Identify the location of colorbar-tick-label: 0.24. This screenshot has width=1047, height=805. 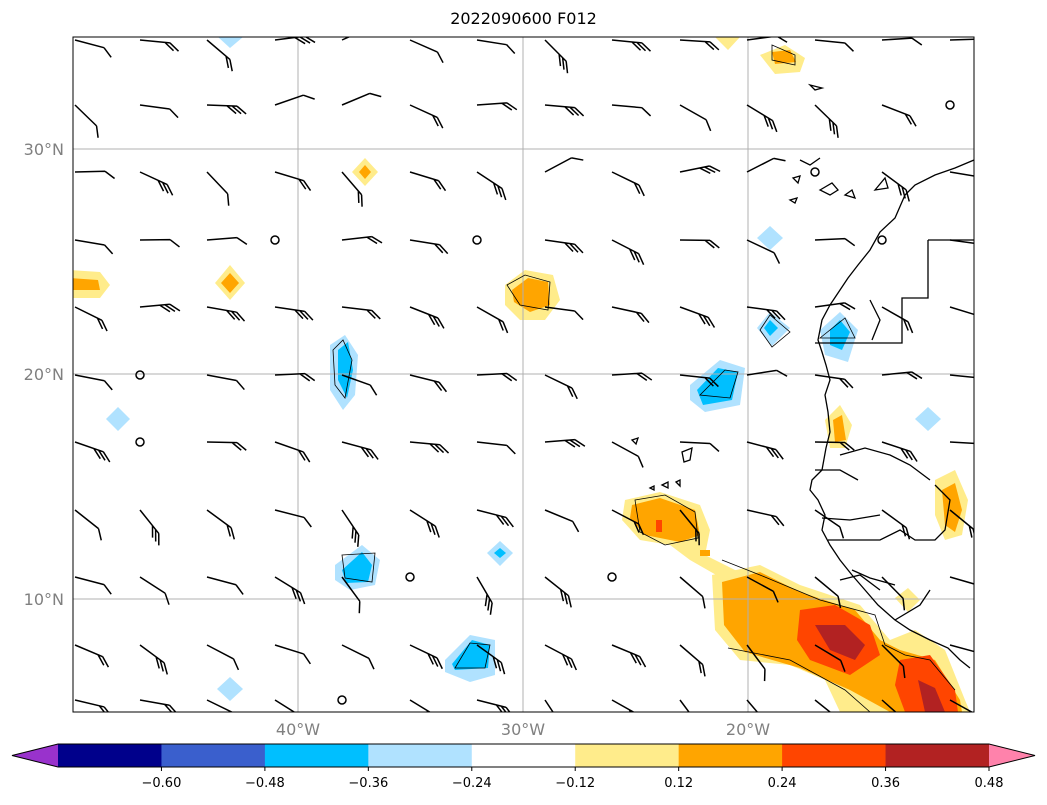
(782, 783).